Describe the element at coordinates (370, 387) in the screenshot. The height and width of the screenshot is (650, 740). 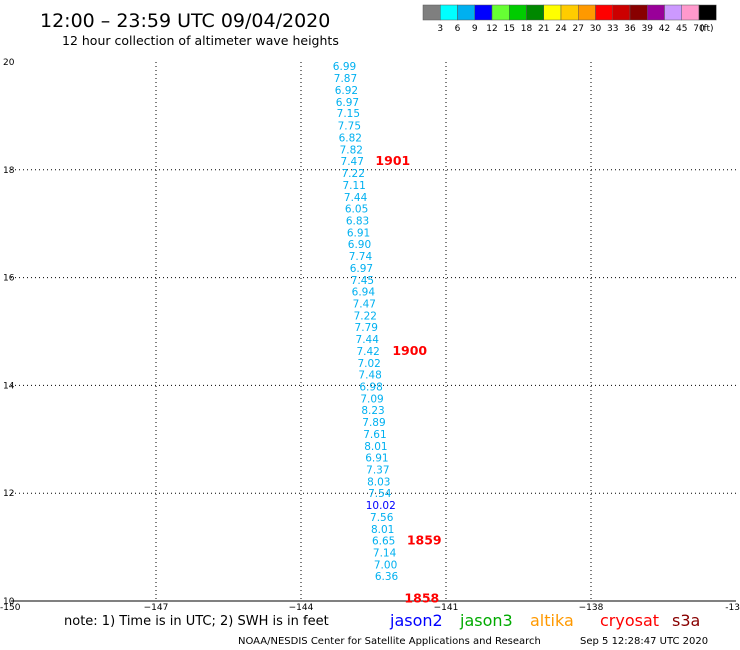
I see `swh-value: 6.98` at that location.